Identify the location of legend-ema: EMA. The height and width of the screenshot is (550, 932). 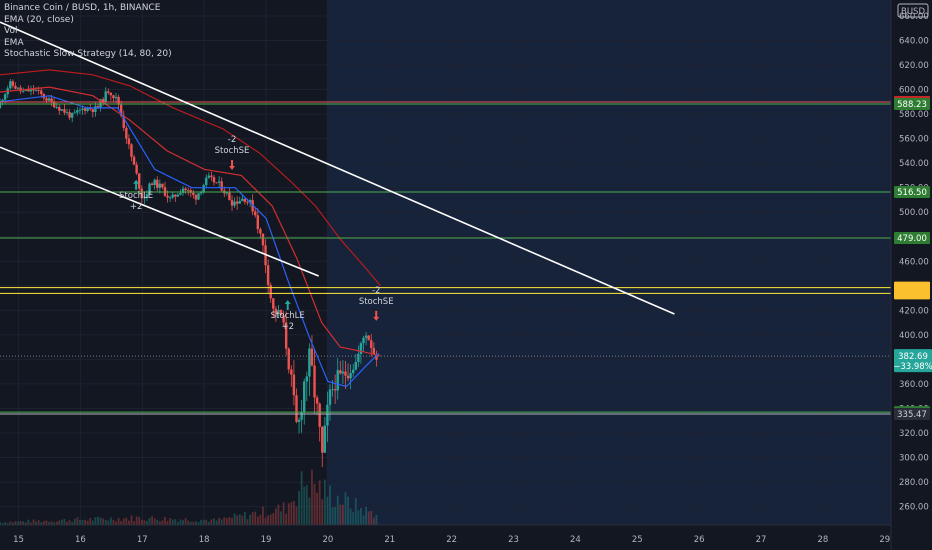
(14, 42).